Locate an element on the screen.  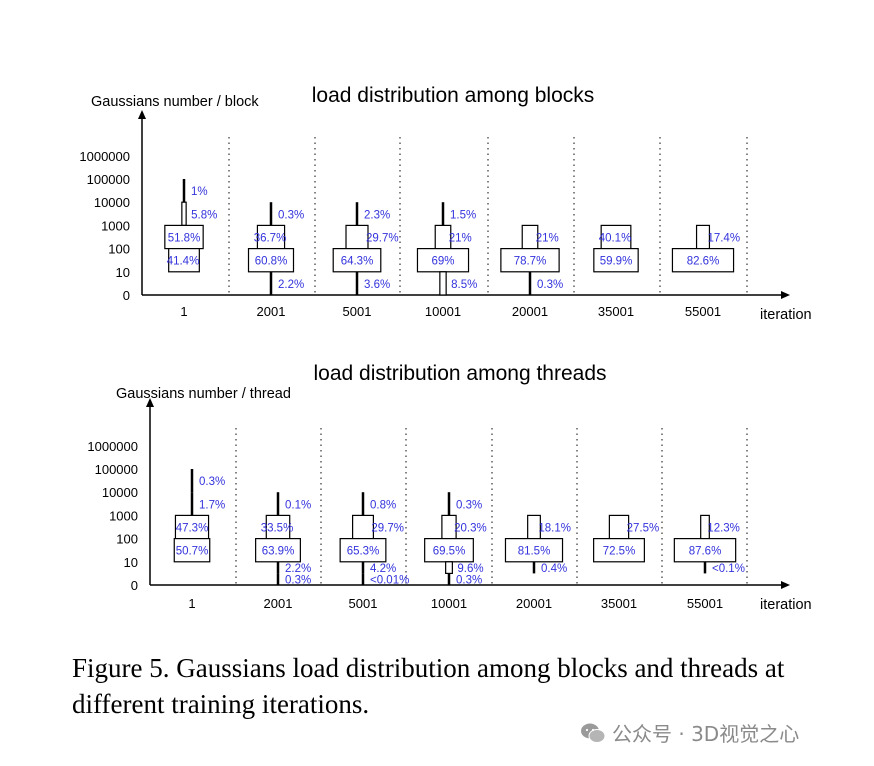
data-label: 69.5% is located at coordinates (449, 552).